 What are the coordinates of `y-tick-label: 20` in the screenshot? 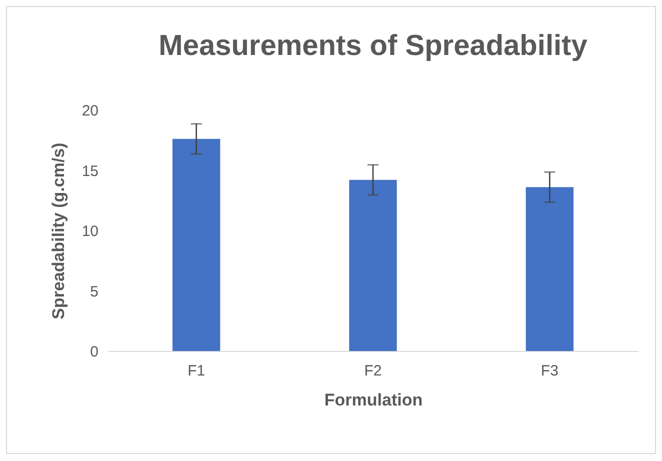 It's located at (90, 111).